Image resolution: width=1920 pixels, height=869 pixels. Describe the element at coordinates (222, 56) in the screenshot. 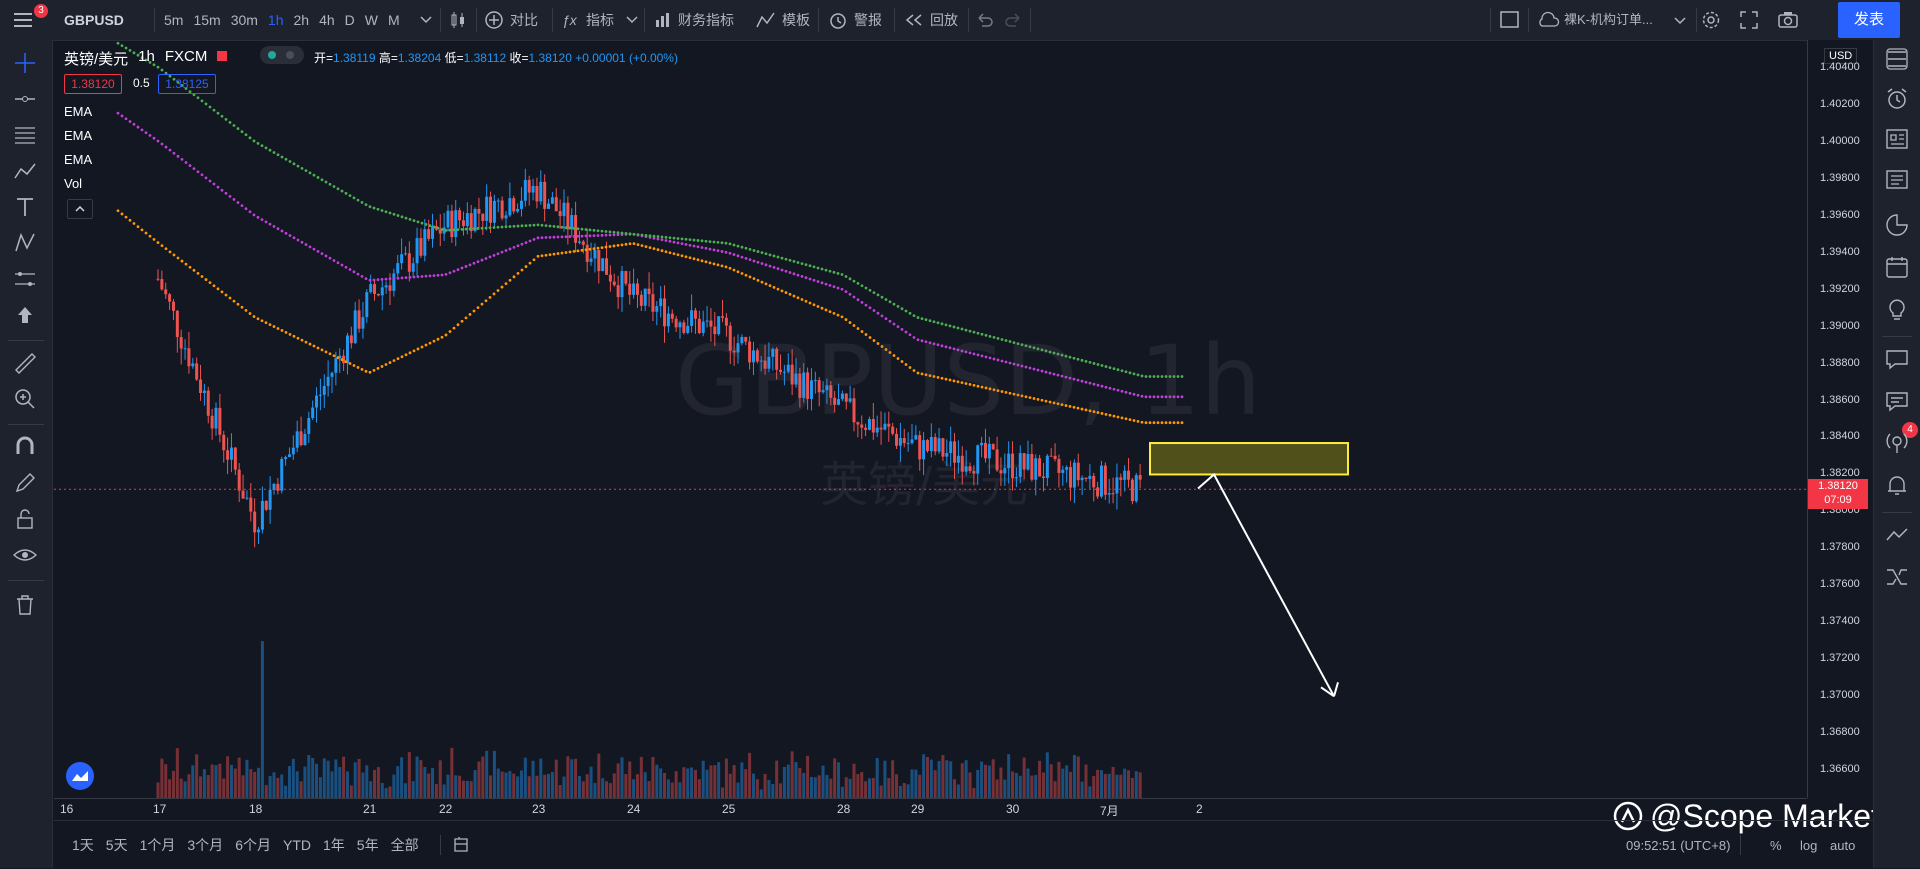

I see `flag-icon` at that location.